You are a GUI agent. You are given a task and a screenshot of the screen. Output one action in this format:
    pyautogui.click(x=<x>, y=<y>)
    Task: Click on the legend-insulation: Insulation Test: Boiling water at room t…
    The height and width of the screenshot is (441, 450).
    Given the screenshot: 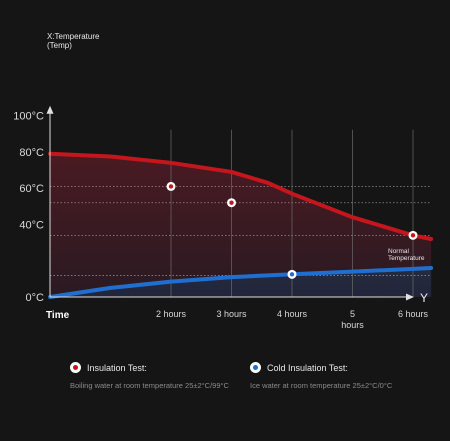 What is the action you would take?
    pyautogui.click(x=149, y=376)
    